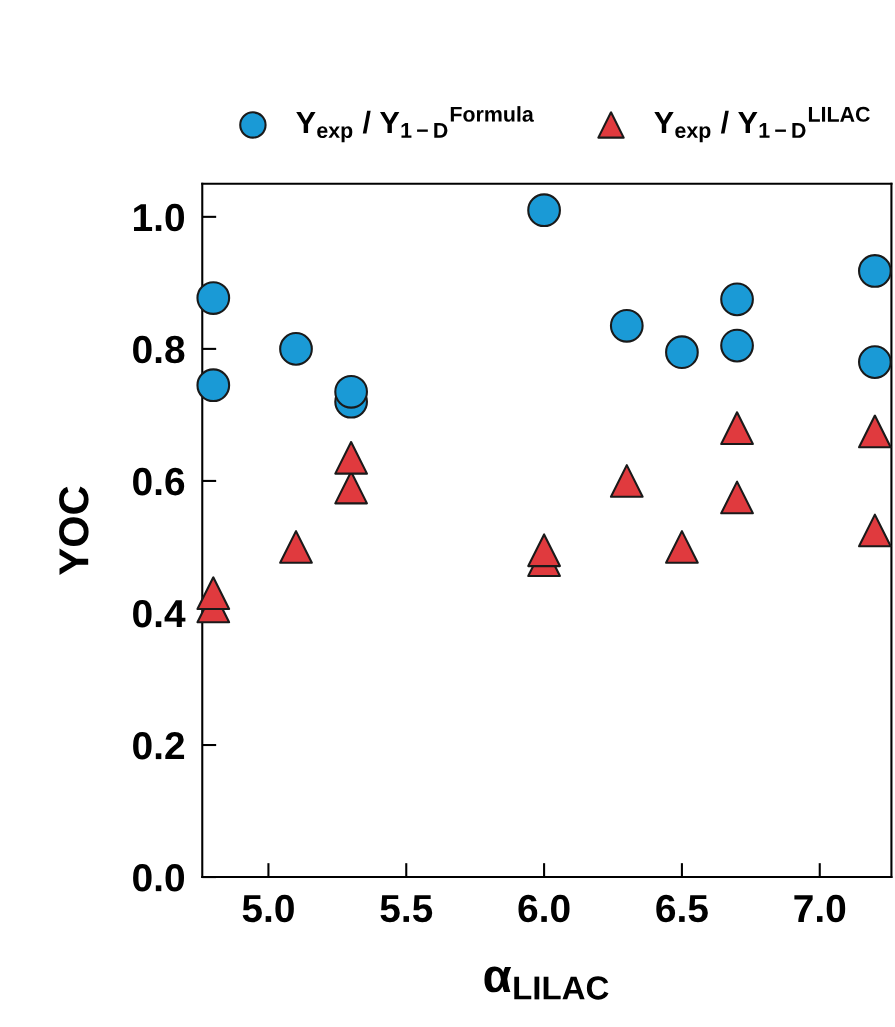 This screenshot has width=895, height=1027. What do you see at coordinates (406, 909) in the screenshot?
I see `x-tick-label: 5.5` at bounding box center [406, 909].